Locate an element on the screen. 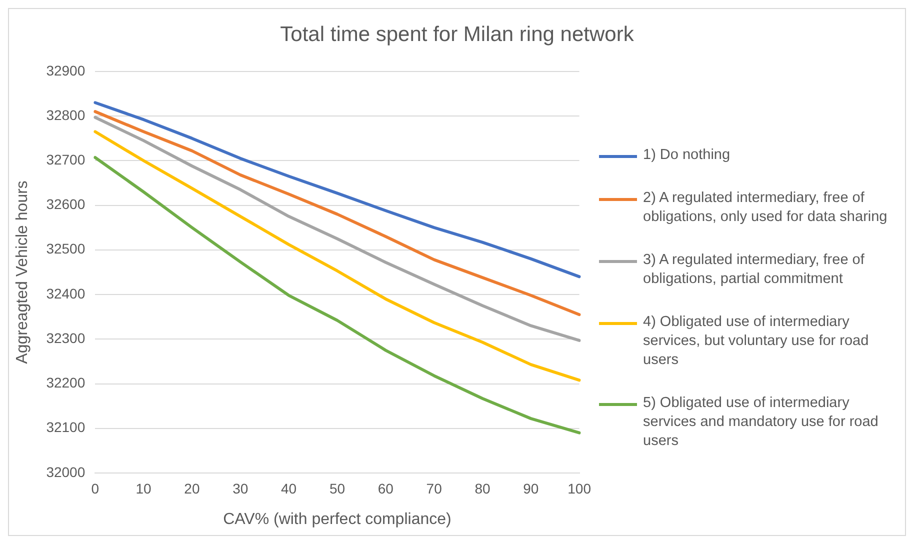  legend-label: 5) Obligated use of intermediary services and mandatory use for road users is located at coordinates (761, 422).